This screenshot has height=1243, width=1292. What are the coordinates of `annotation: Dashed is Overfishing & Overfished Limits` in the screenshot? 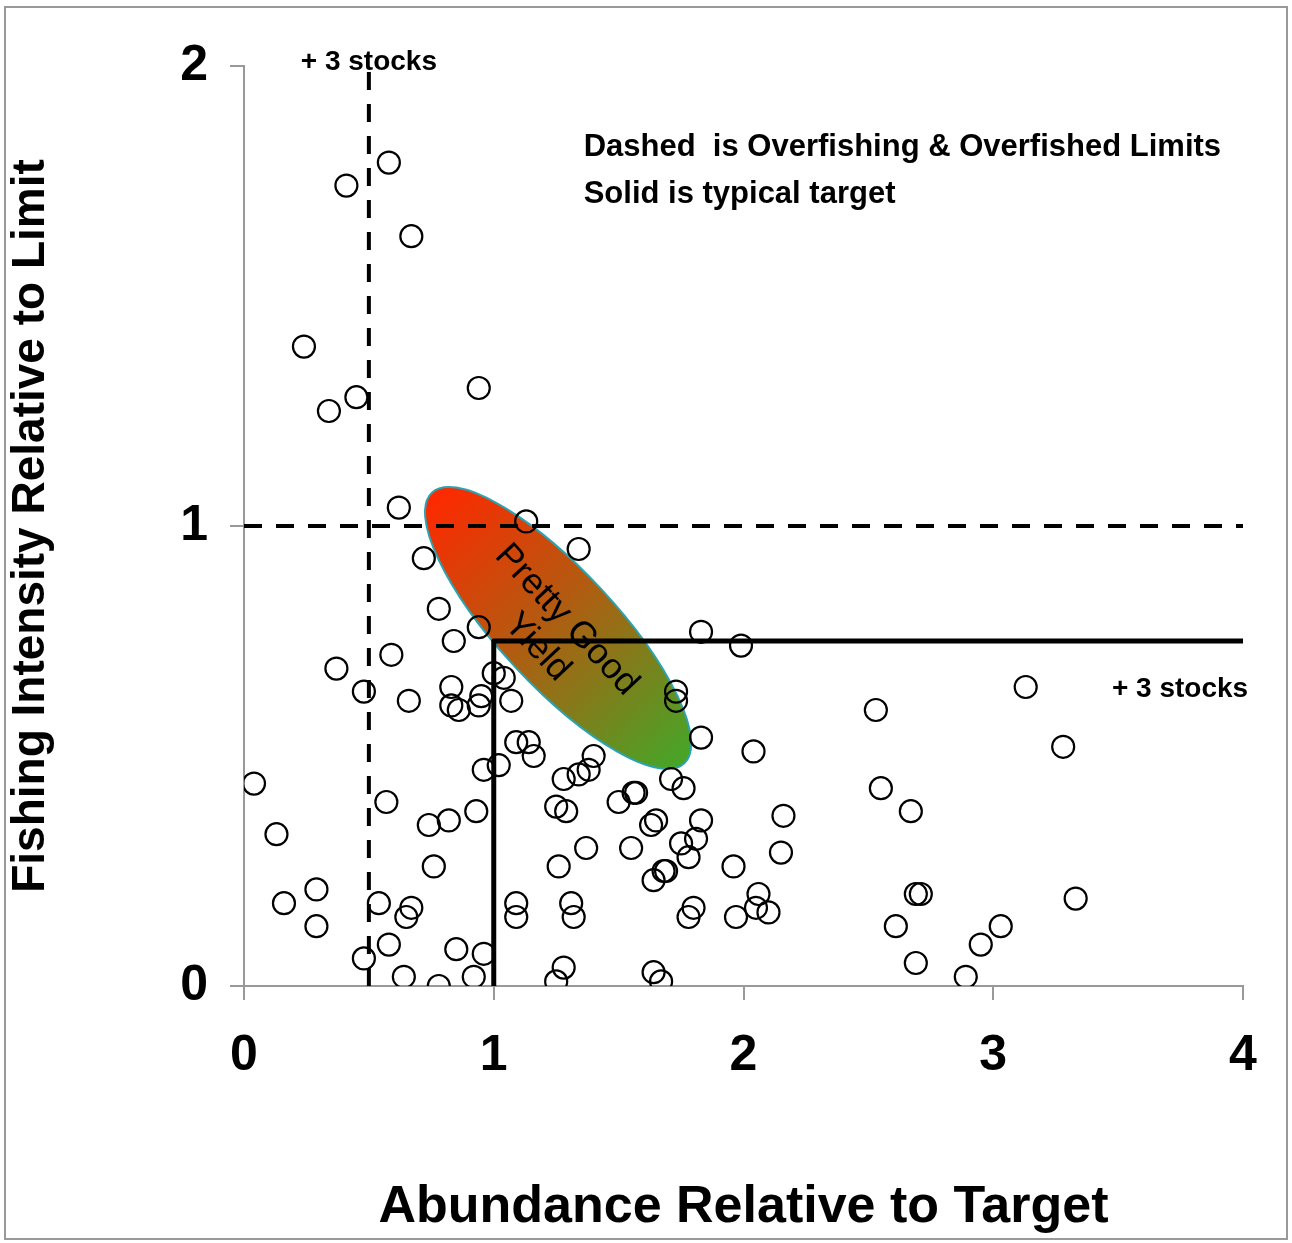 It's located at (902, 145).